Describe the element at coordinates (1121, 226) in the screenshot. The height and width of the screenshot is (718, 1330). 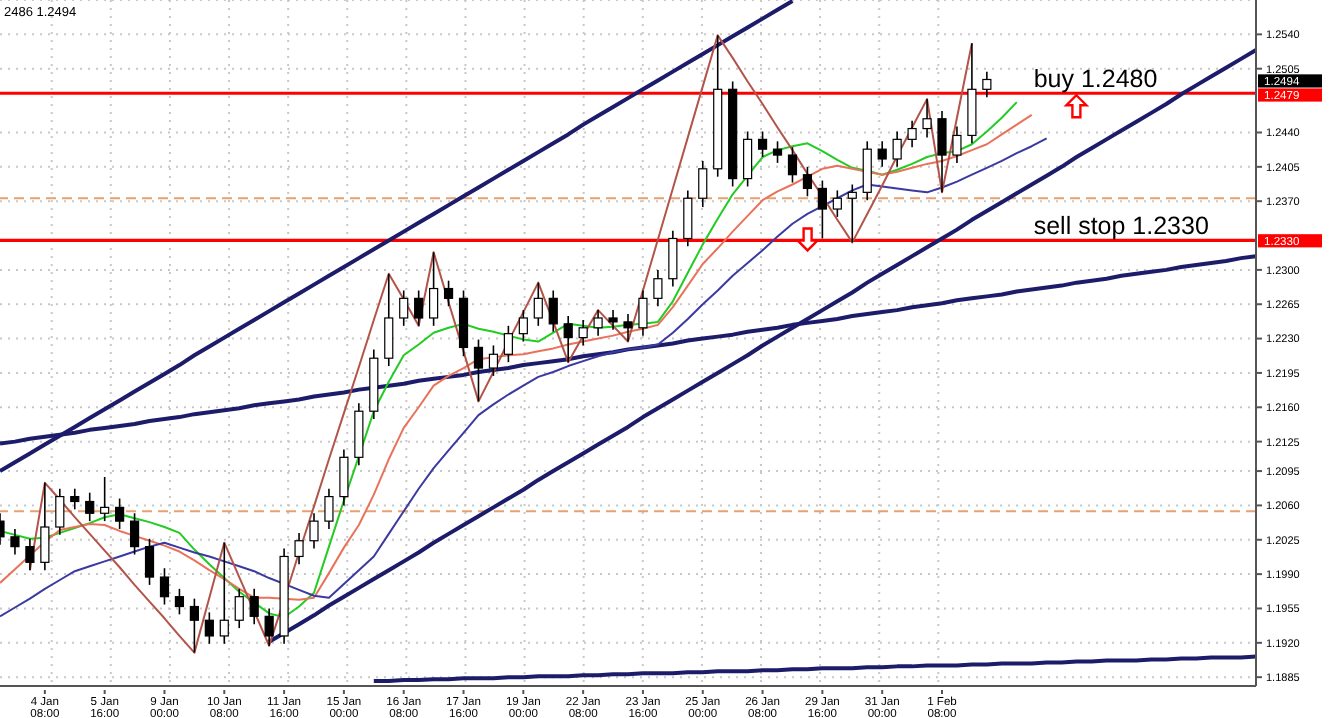
I see `ref-line-label: sell stop 1.2330` at that location.